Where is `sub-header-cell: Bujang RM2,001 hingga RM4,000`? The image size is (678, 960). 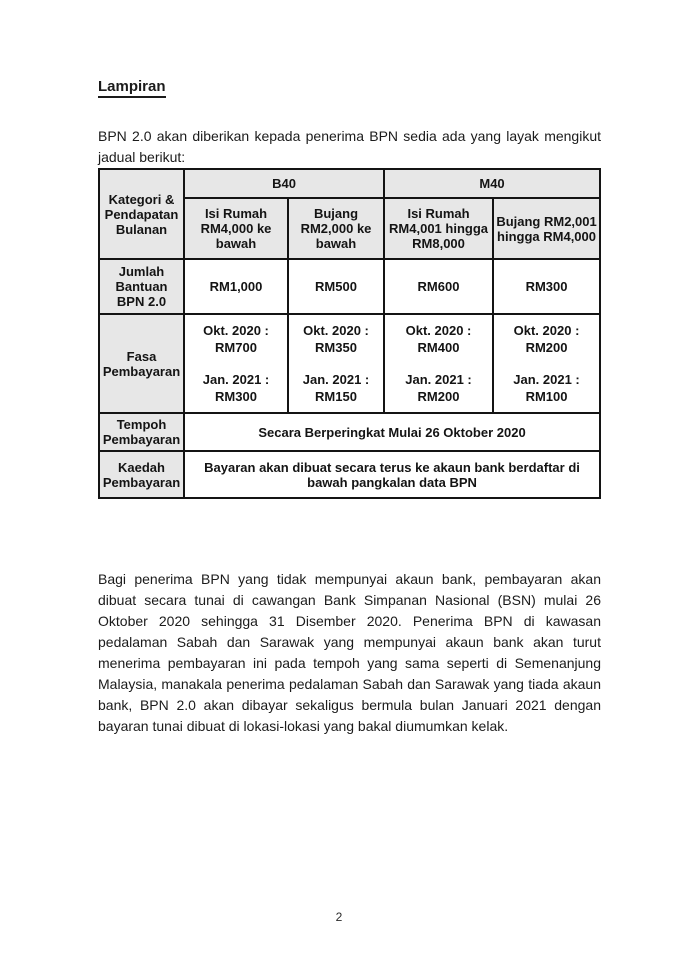
sub-header-cell: Bujang RM2,001 hingga RM4,000 is located at coordinates (547, 228).